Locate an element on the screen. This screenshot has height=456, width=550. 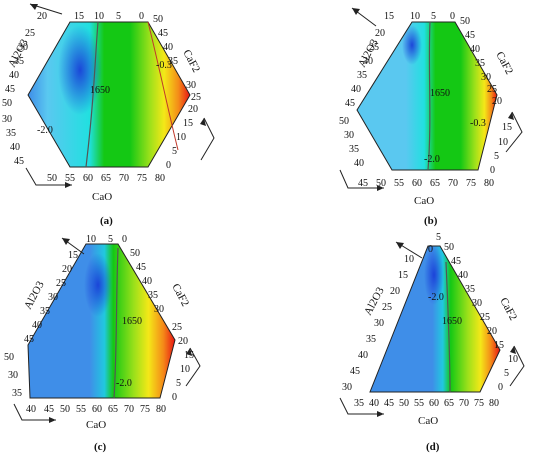
panel-a-arrow-bottom is located at coordinates (48, 176).